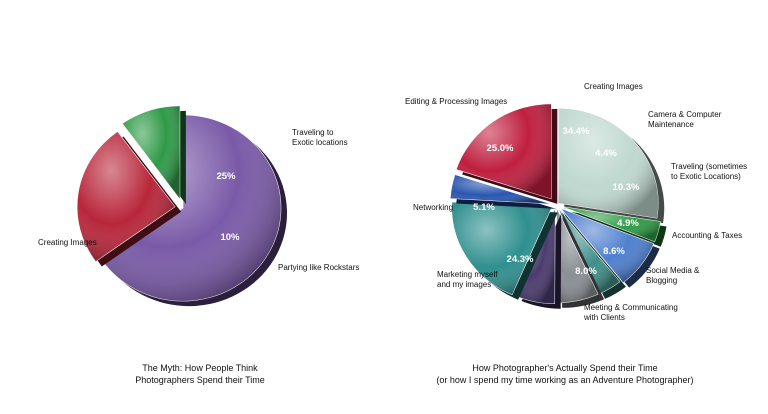 This screenshot has height=414, width=768. Describe the element at coordinates (226, 176) in the screenshot. I see `value-label-traveling-to-exotic-locations: 25%` at that location.